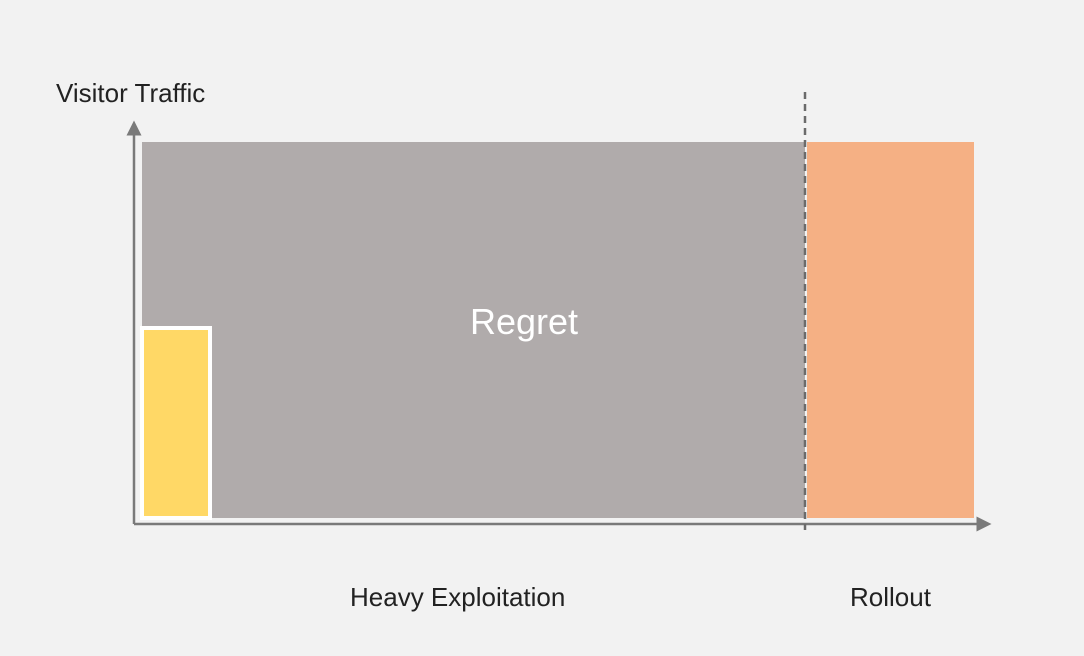 The image size is (1084, 656). What do you see at coordinates (890, 597) in the screenshot?
I see `rollout-label: Rollout` at bounding box center [890, 597].